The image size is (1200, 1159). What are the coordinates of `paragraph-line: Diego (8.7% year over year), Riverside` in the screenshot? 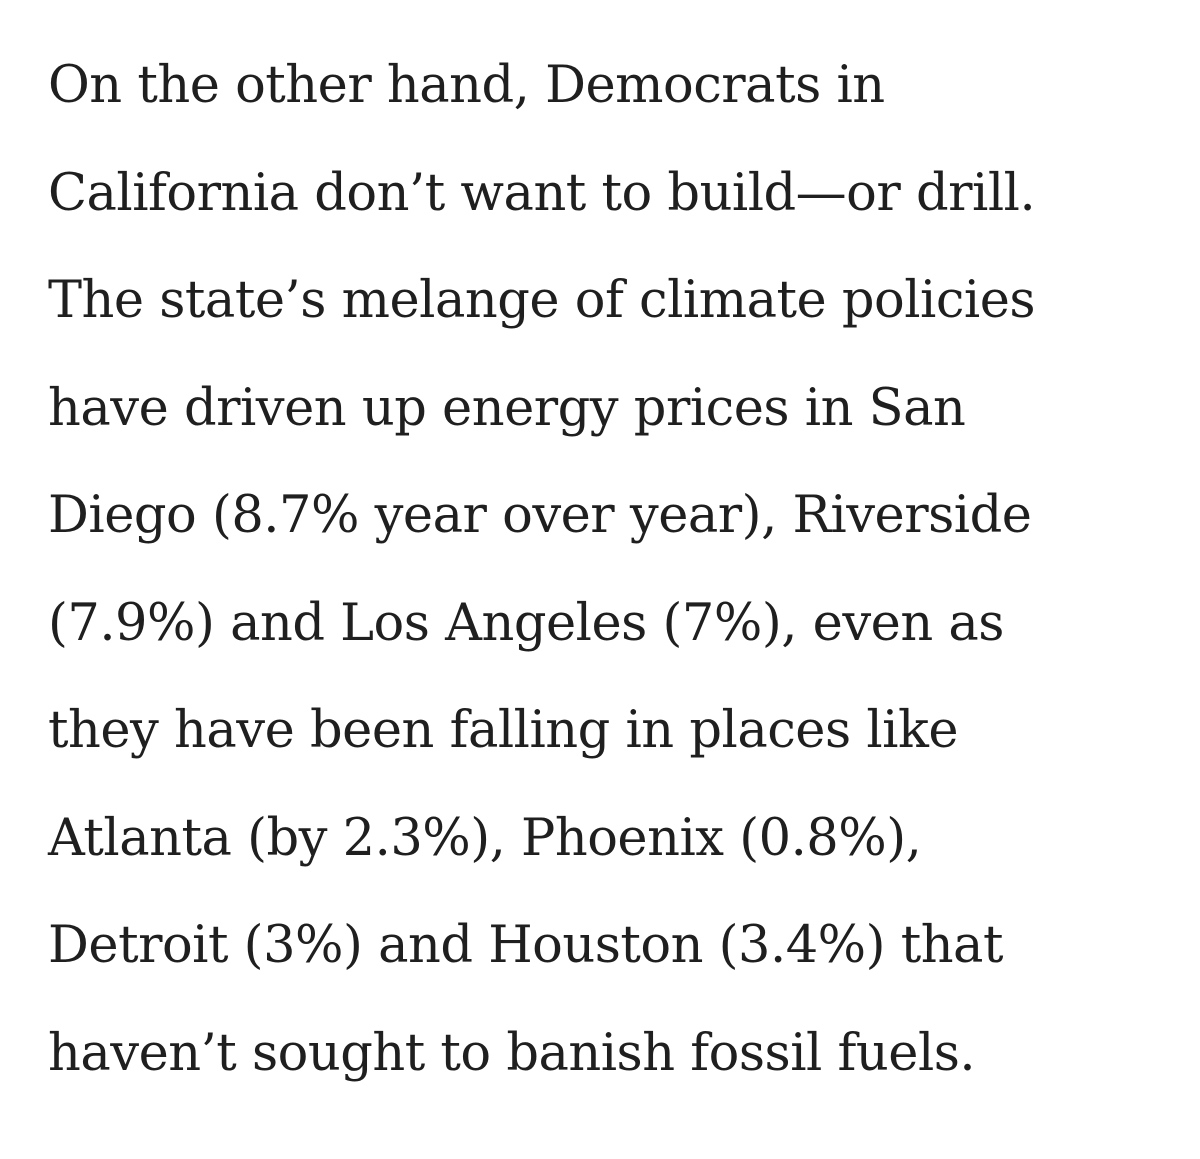 It's located at (540, 515).